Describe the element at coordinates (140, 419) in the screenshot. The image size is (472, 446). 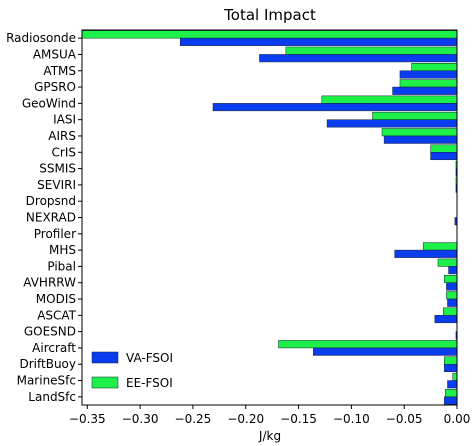
I see `x-tick-label: −0.30` at that location.